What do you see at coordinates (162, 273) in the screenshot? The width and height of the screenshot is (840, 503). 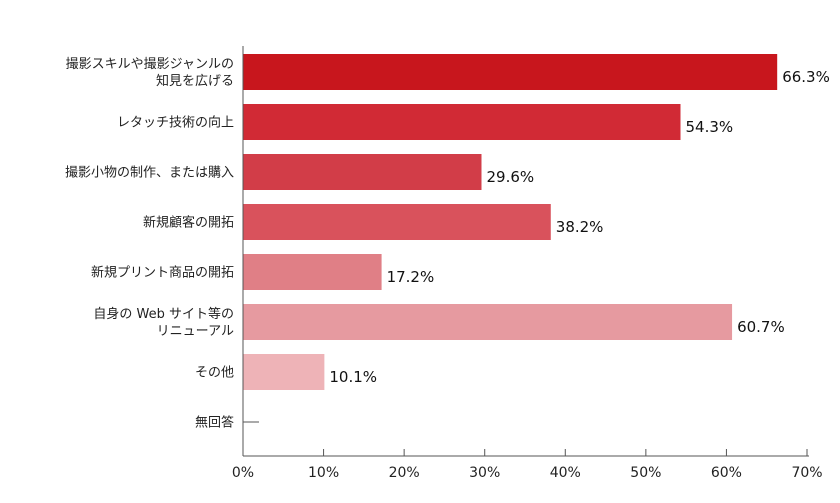 I see `category-label-4-0: 新規プリント商品の開拓` at bounding box center [162, 273].